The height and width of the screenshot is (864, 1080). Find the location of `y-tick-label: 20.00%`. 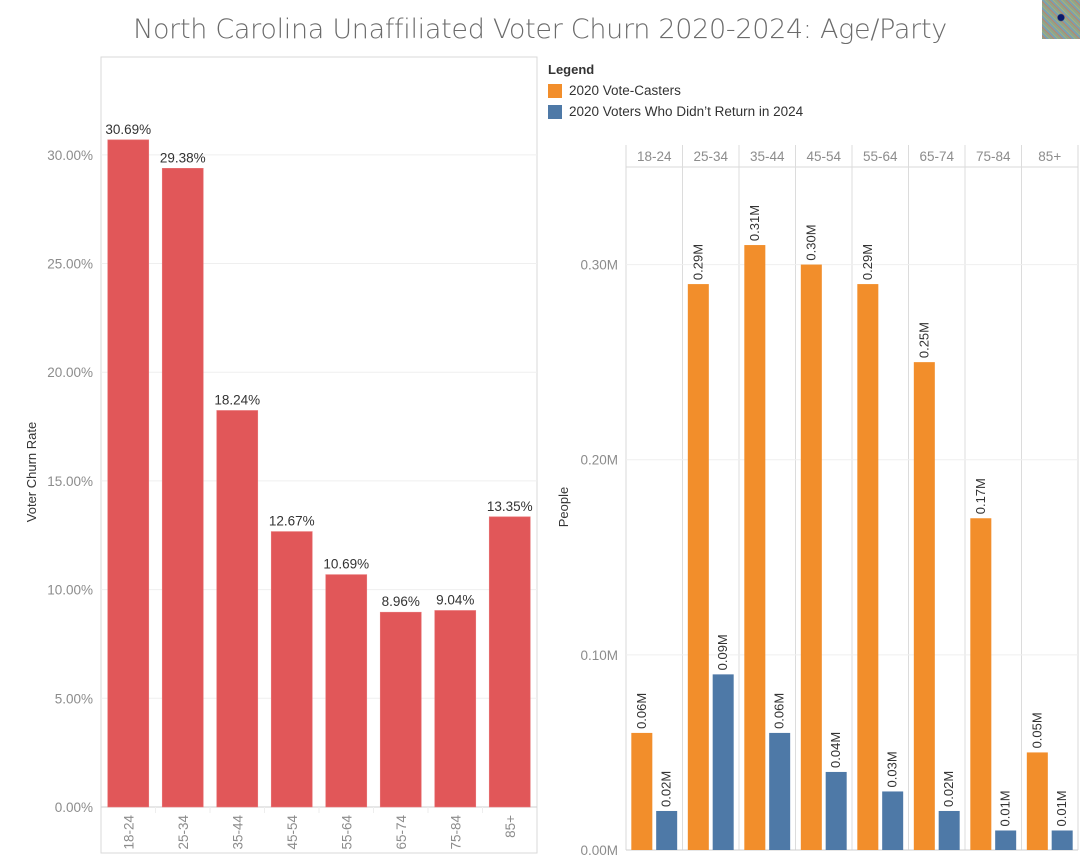

y-tick-label: 20.00% is located at coordinates (70, 372).